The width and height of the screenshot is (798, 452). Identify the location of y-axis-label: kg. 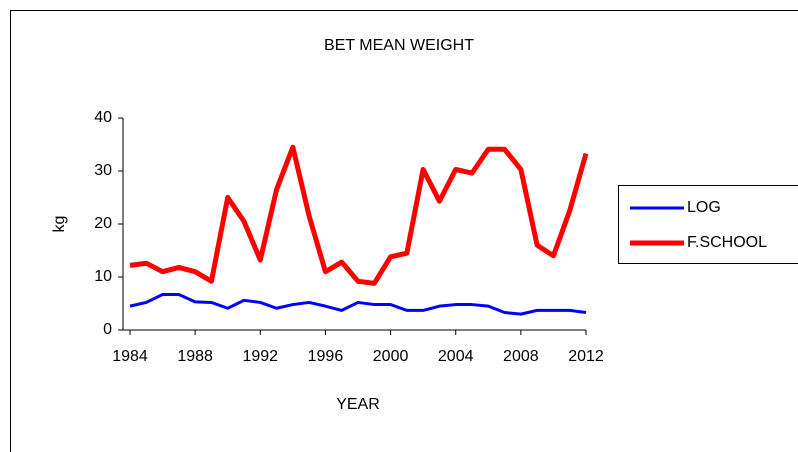
(59, 224).